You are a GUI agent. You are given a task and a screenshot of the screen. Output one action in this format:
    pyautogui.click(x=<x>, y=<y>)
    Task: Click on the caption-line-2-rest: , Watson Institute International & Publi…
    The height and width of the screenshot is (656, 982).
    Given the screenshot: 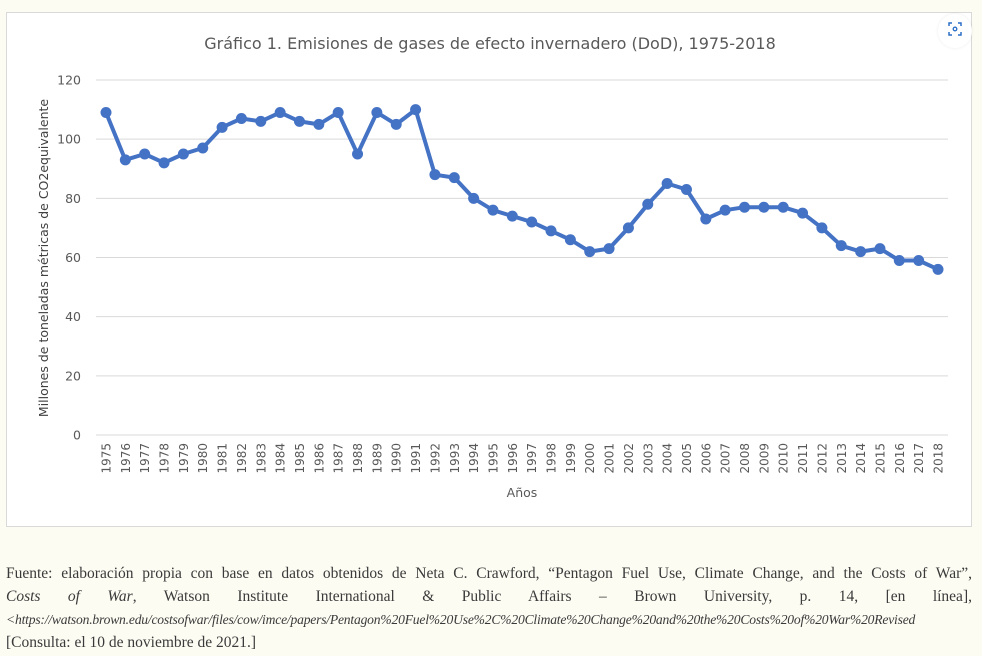 What is the action you would take?
    pyautogui.click(x=552, y=596)
    